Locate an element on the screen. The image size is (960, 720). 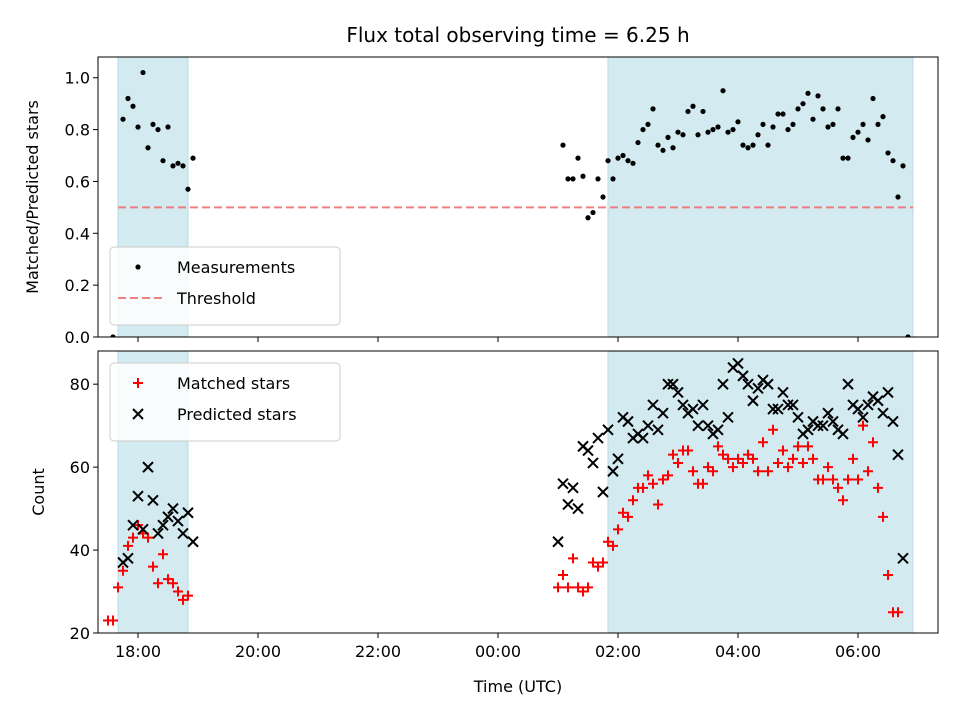
y-tick-label: 0.6 is located at coordinates (77, 181).